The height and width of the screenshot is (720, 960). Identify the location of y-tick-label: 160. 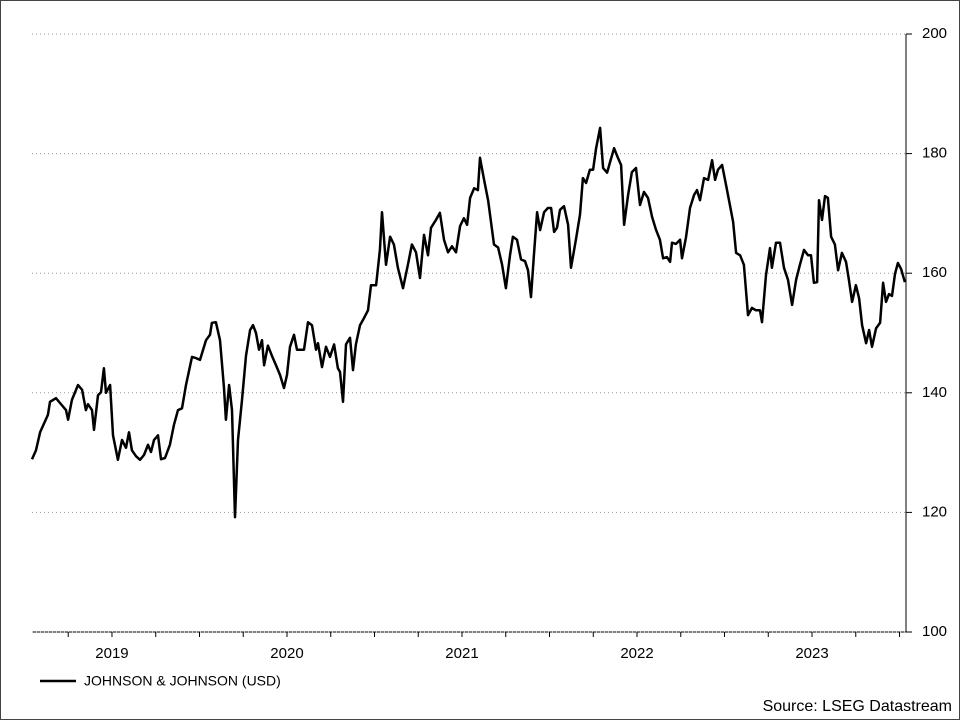
(934, 272).